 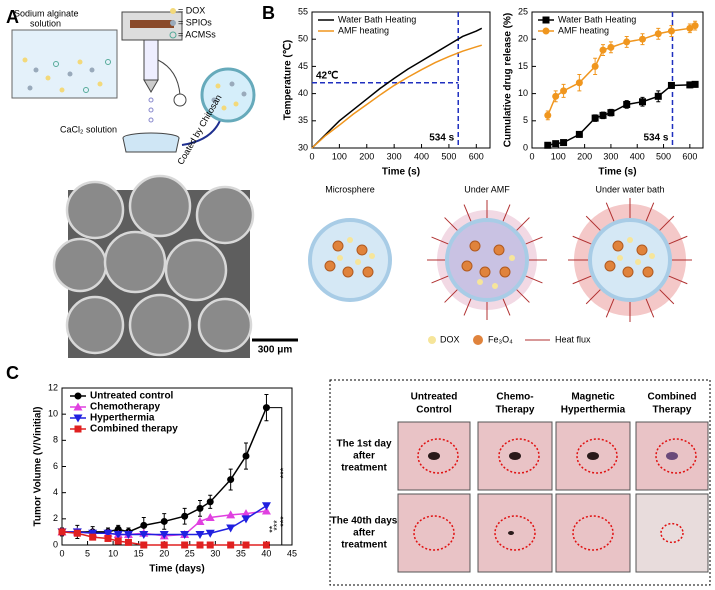 What do you see at coordinates (134, 429) in the screenshot?
I see `legend-label: Combined therapy` at bounding box center [134, 429].